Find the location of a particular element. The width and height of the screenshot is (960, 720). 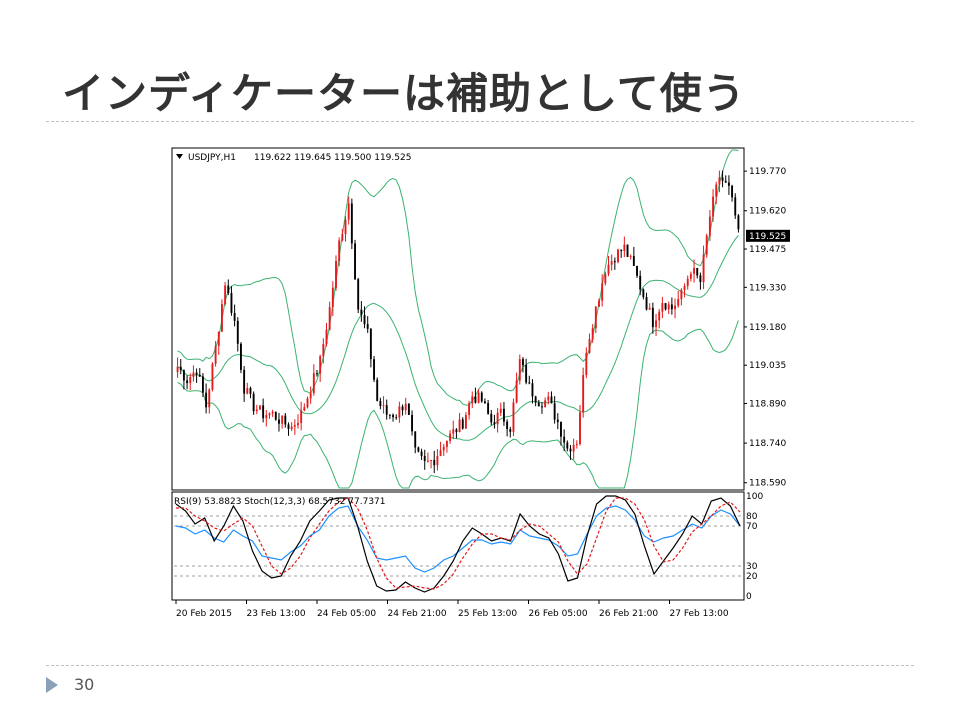

ohlc-header: 119.622 119.645 119.500 119.525 is located at coordinates (332, 158).